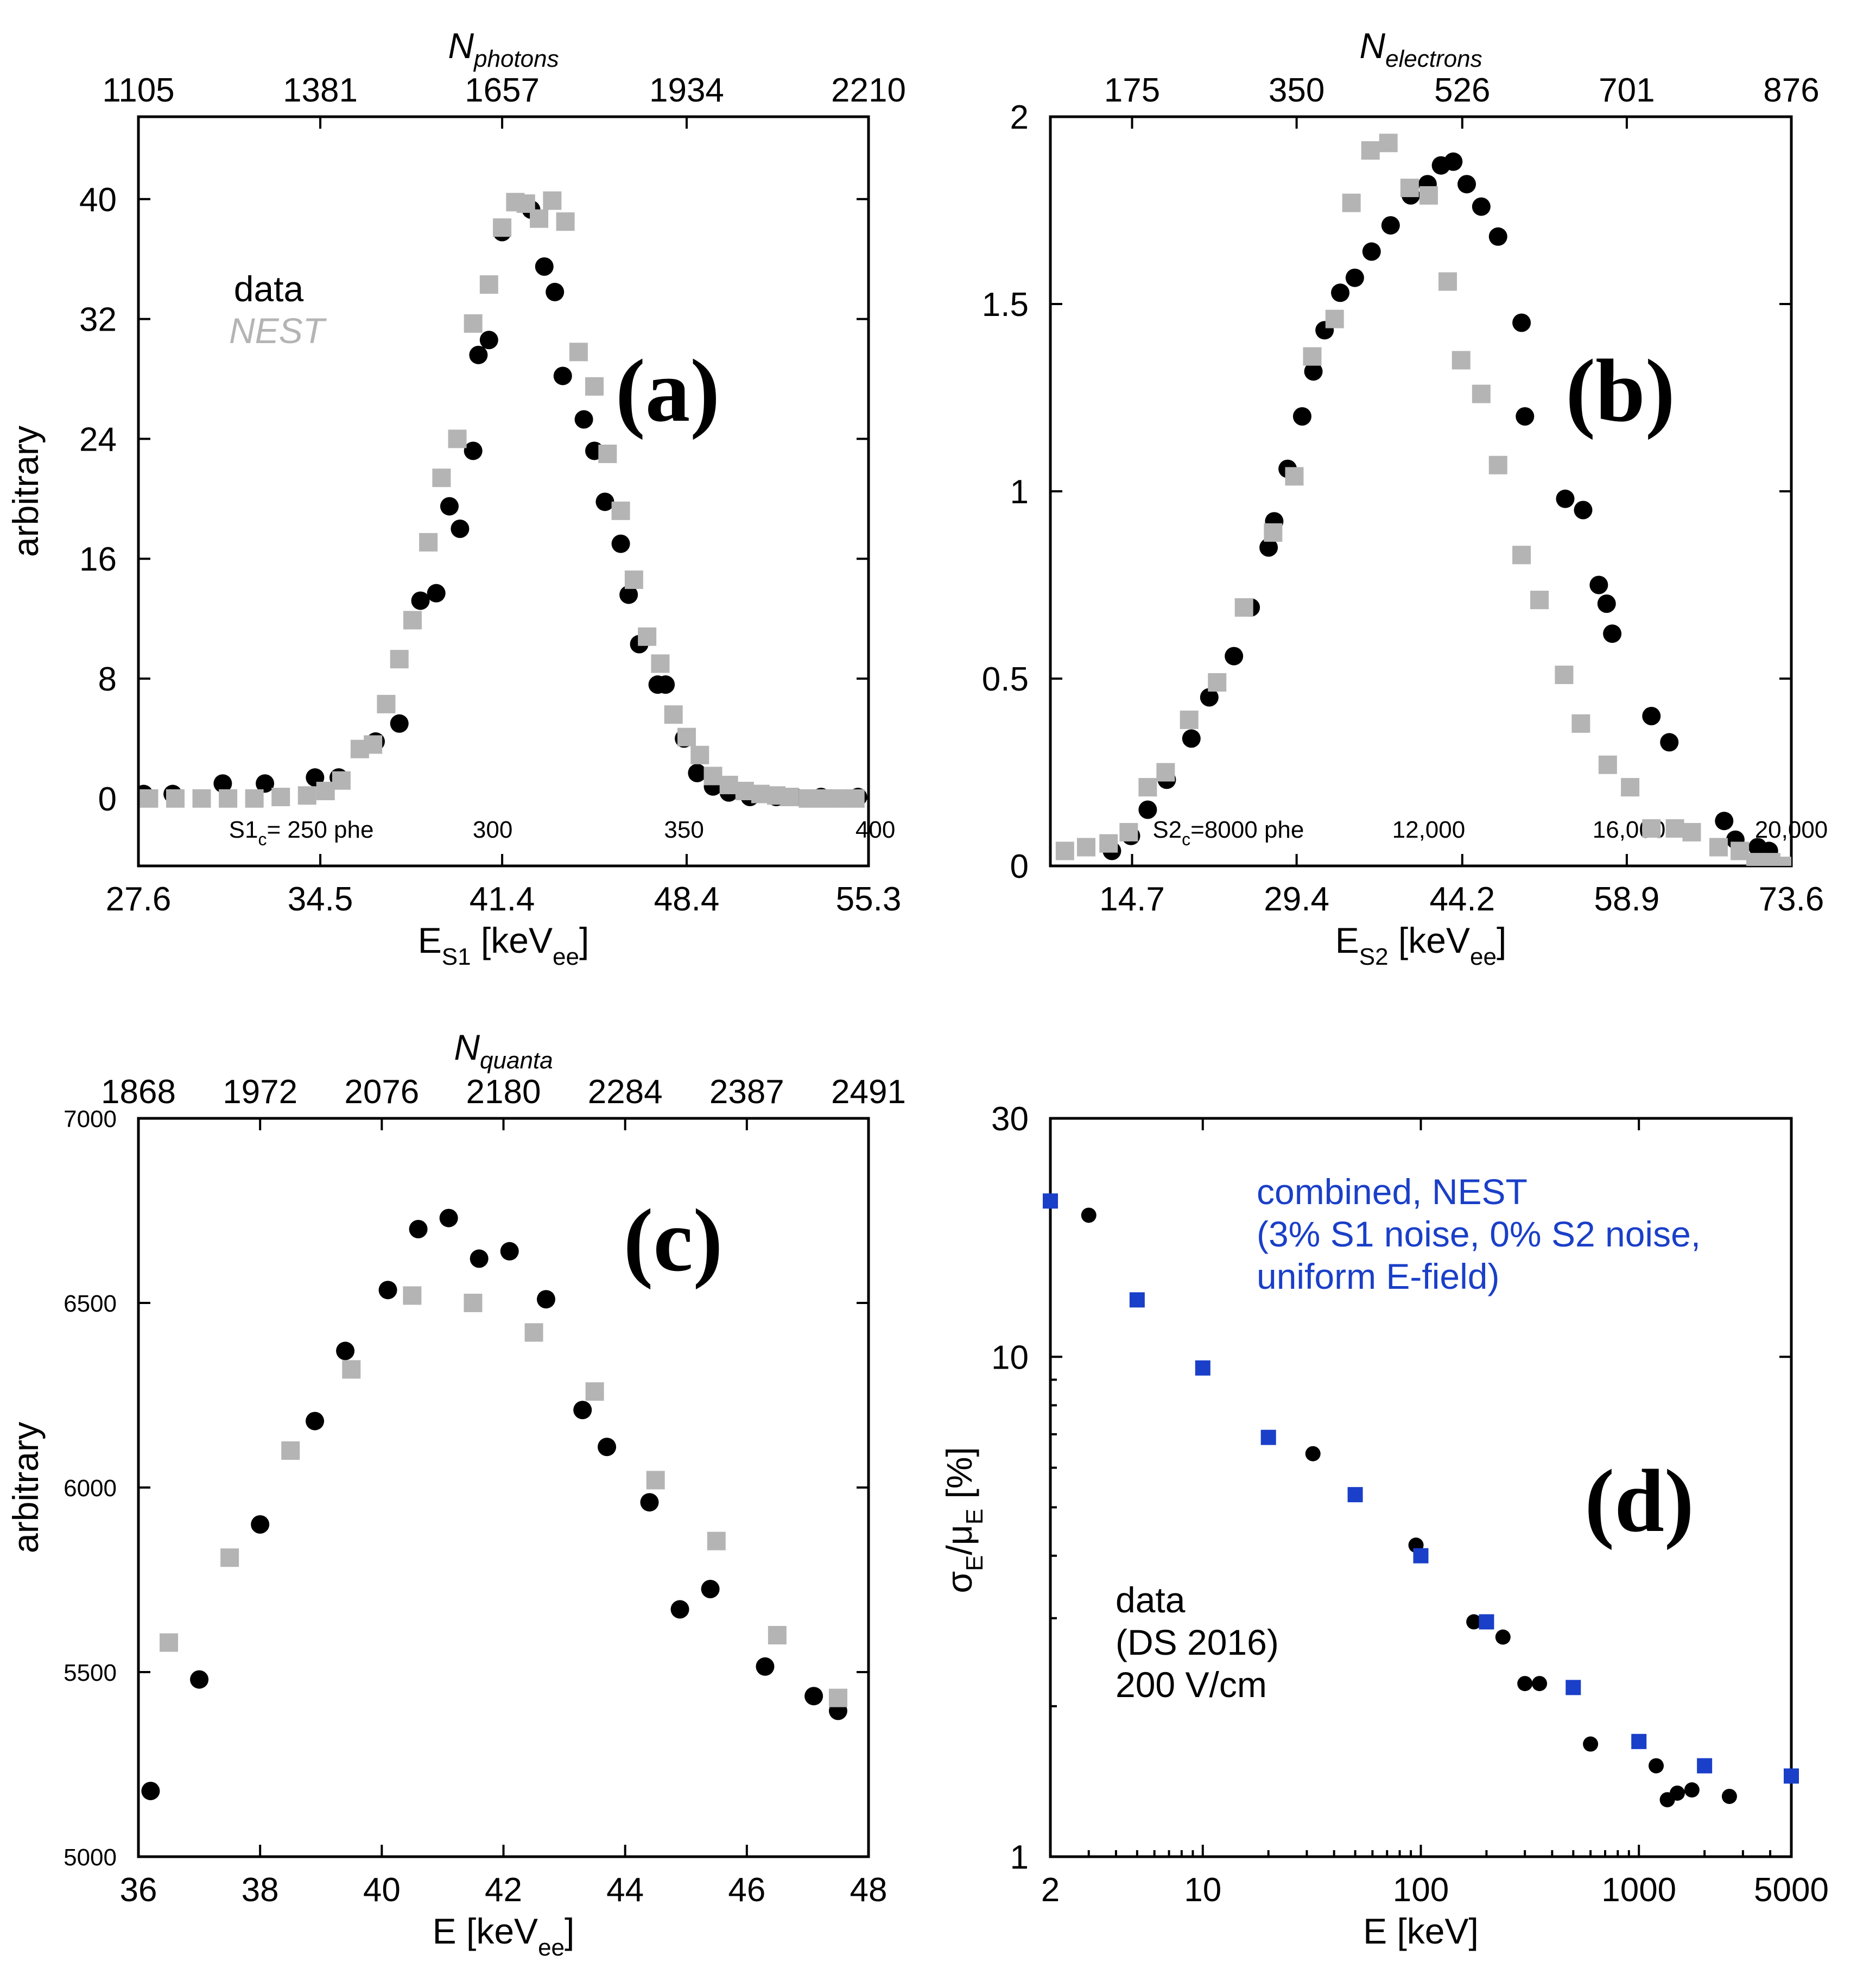 The image size is (1876, 1981). What do you see at coordinates (1372, 46) in the screenshot?
I see `top-axis-title-main: N` at bounding box center [1372, 46].